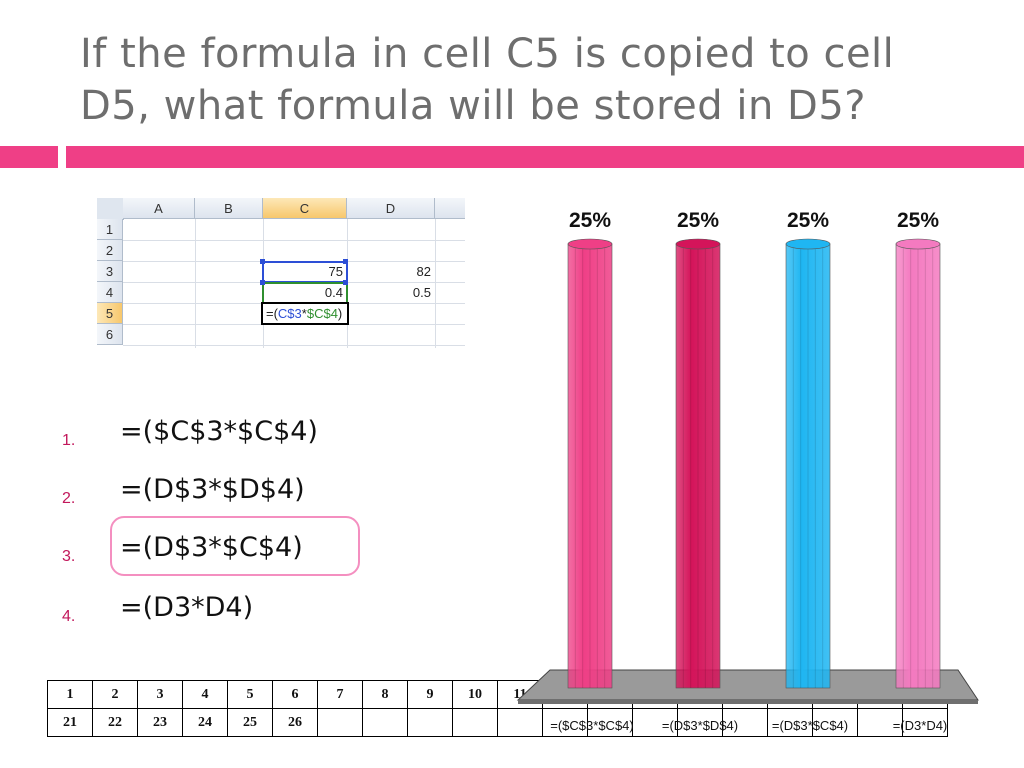  I want to click on category-label-3: =(D$3*$C$4), so click(810, 725).